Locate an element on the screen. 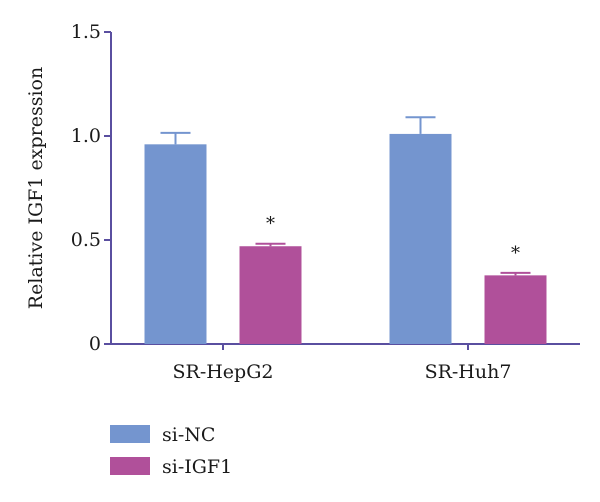 Image resolution: width=600 pixels, height=502 pixels. x-tick-label: SR-HepG2 is located at coordinates (223, 372).